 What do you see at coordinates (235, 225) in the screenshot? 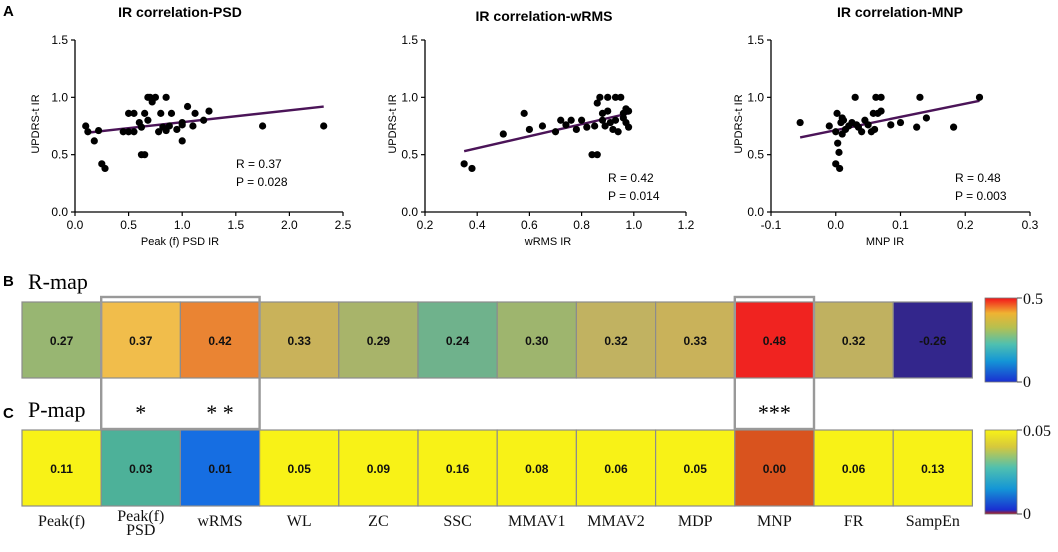
I see `x-tick-label: 1.5` at bounding box center [235, 225].